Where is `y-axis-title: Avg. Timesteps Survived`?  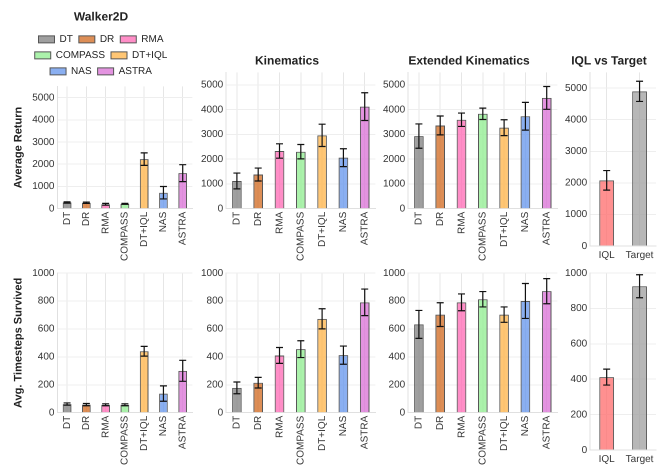
y-axis-title: Avg. Timesteps Survived is located at coordinates (18, 343).